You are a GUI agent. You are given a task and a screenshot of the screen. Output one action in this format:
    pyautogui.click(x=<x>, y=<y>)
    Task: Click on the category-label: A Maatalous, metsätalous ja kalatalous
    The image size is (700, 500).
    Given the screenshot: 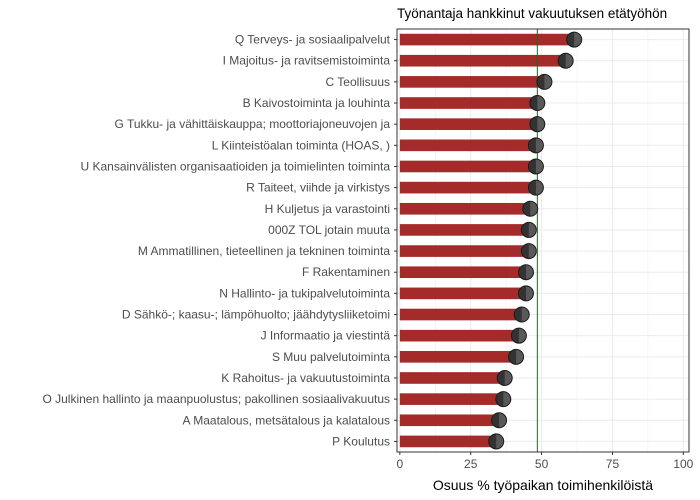 What is the action you would take?
    pyautogui.click(x=286, y=420)
    